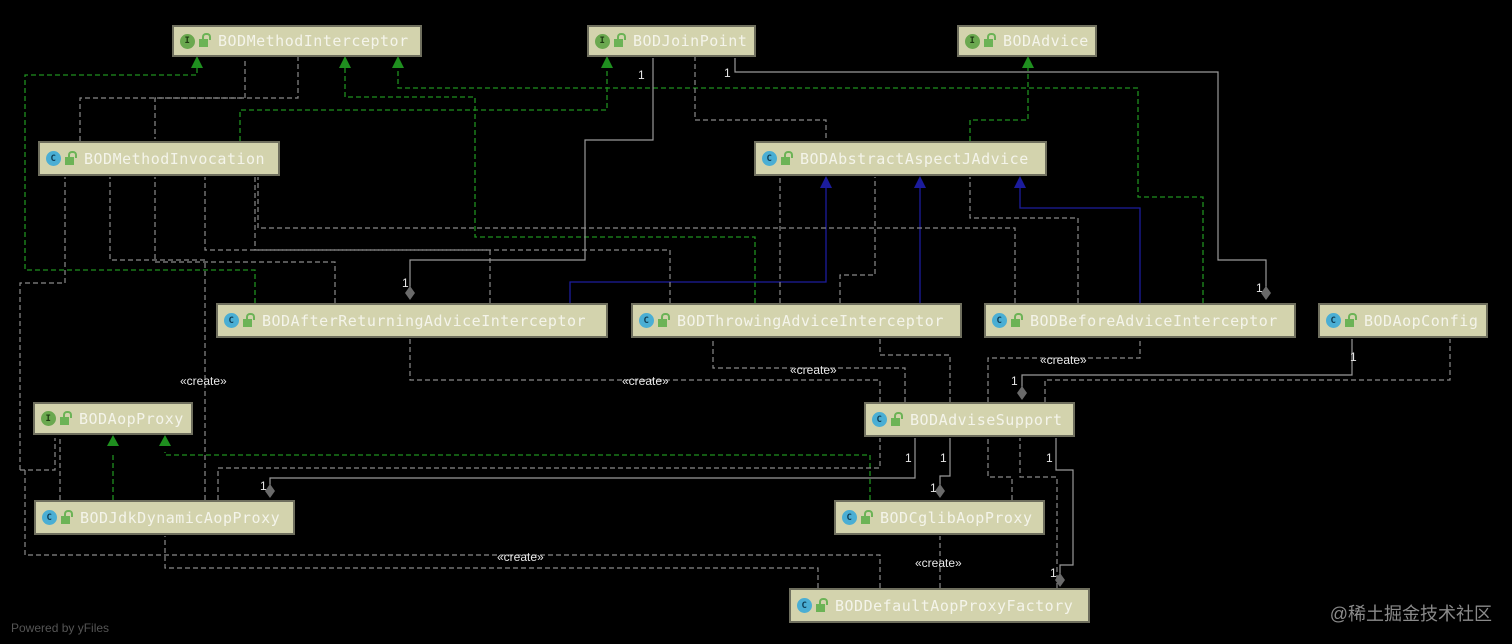  What do you see at coordinates (855, 244) in the screenshot?
I see `extends-edges` at bounding box center [855, 244].